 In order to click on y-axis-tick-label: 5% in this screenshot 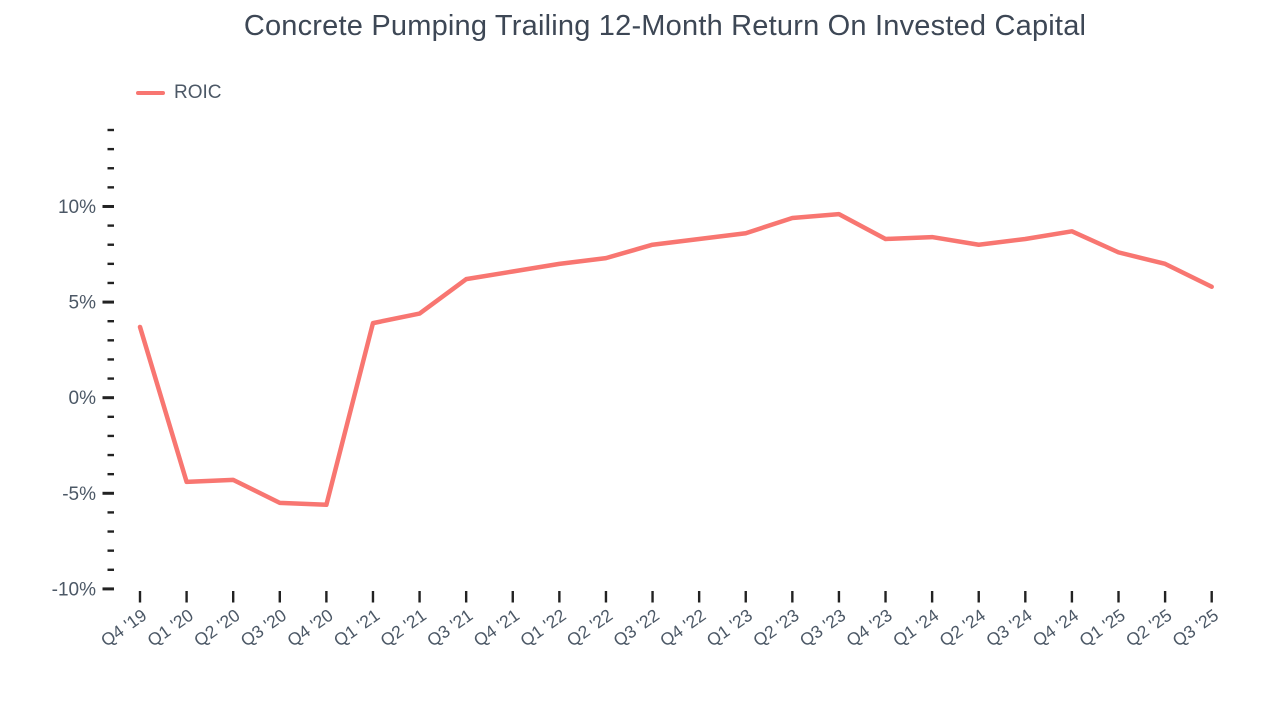, I will do `click(83, 303)`.